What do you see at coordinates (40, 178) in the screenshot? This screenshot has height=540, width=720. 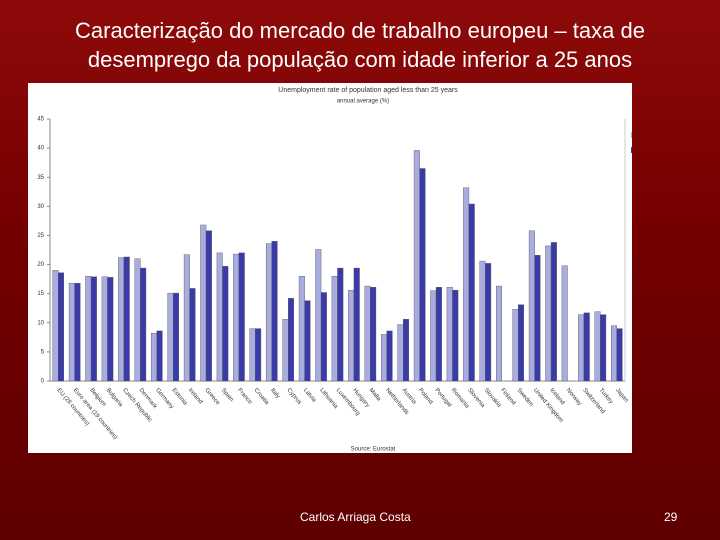 I see `y-tick-label: 35` at bounding box center [40, 178].